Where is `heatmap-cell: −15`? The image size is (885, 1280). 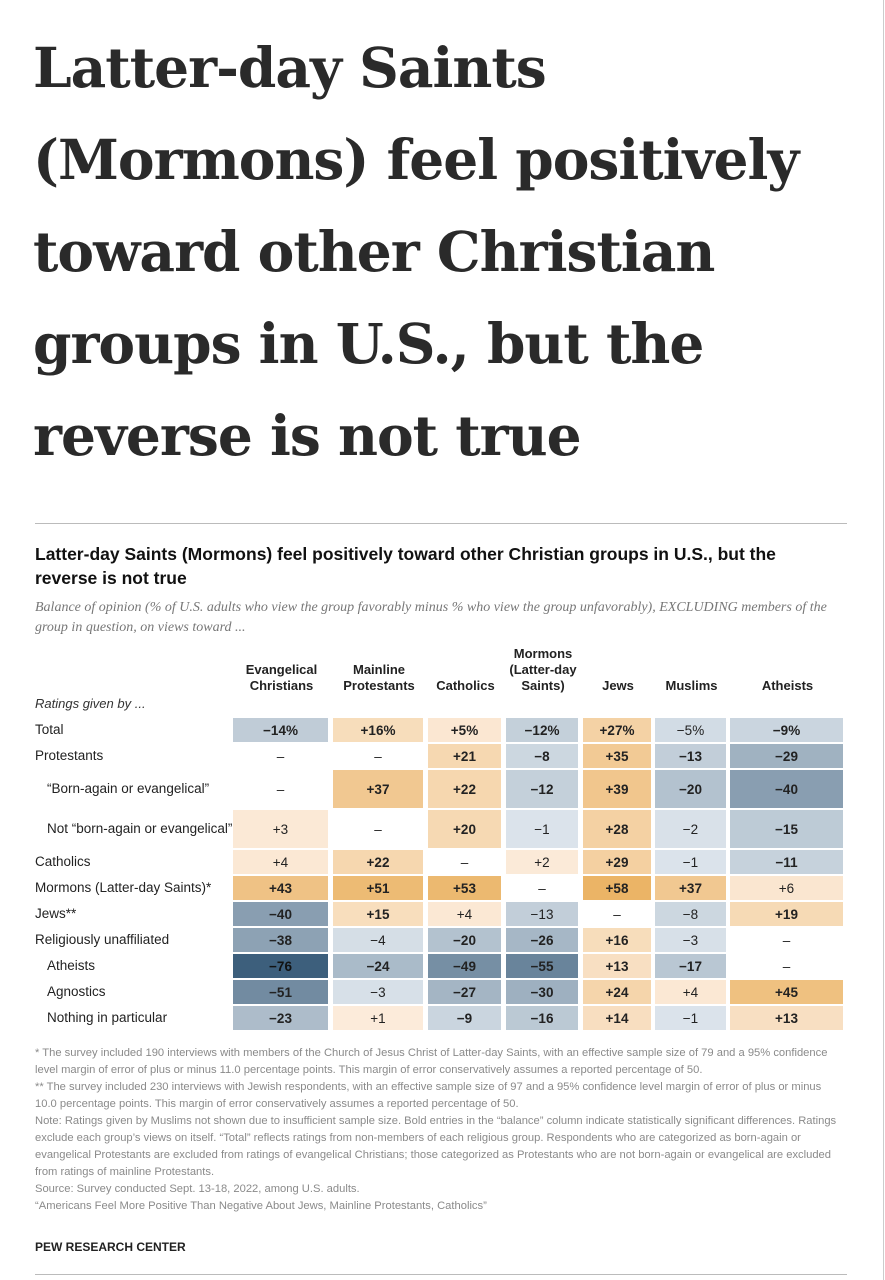
heatmap-cell: −15 is located at coordinates (786, 829).